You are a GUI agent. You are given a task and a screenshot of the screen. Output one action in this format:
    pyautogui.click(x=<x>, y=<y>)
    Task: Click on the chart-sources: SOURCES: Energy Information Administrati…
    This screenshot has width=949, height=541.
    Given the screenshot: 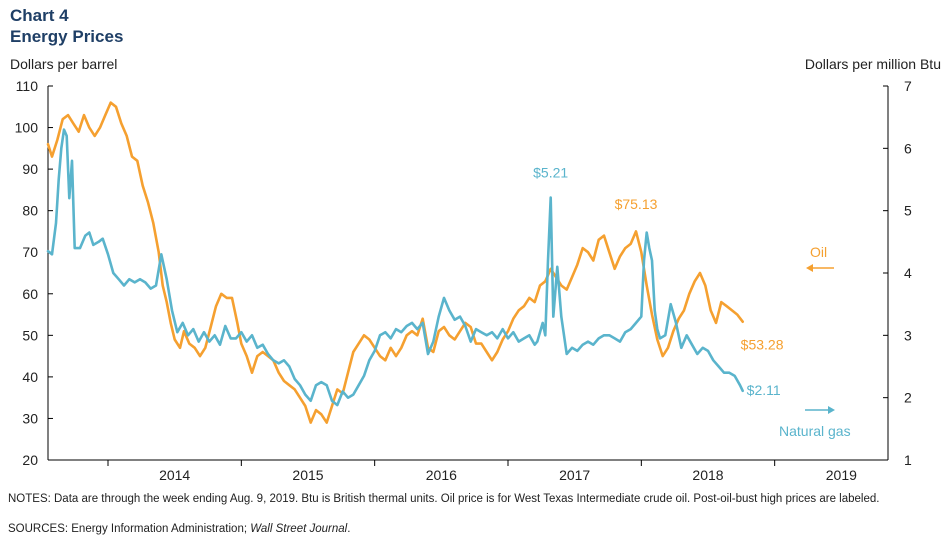 What is the action you would take?
    pyautogui.click(x=179, y=529)
    